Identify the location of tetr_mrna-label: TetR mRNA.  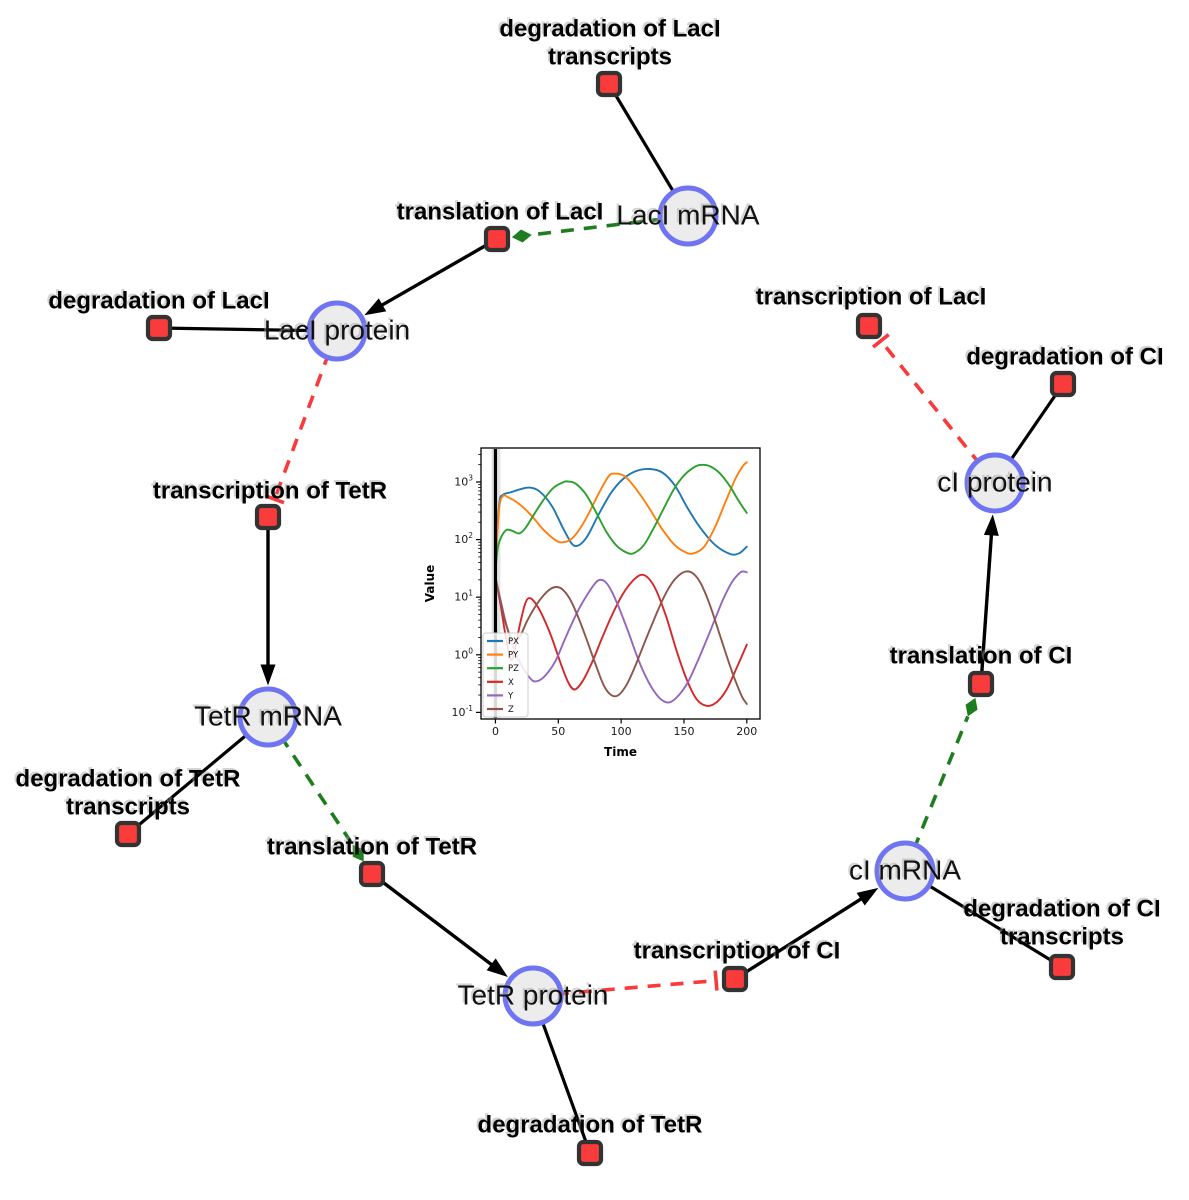
(268, 715).